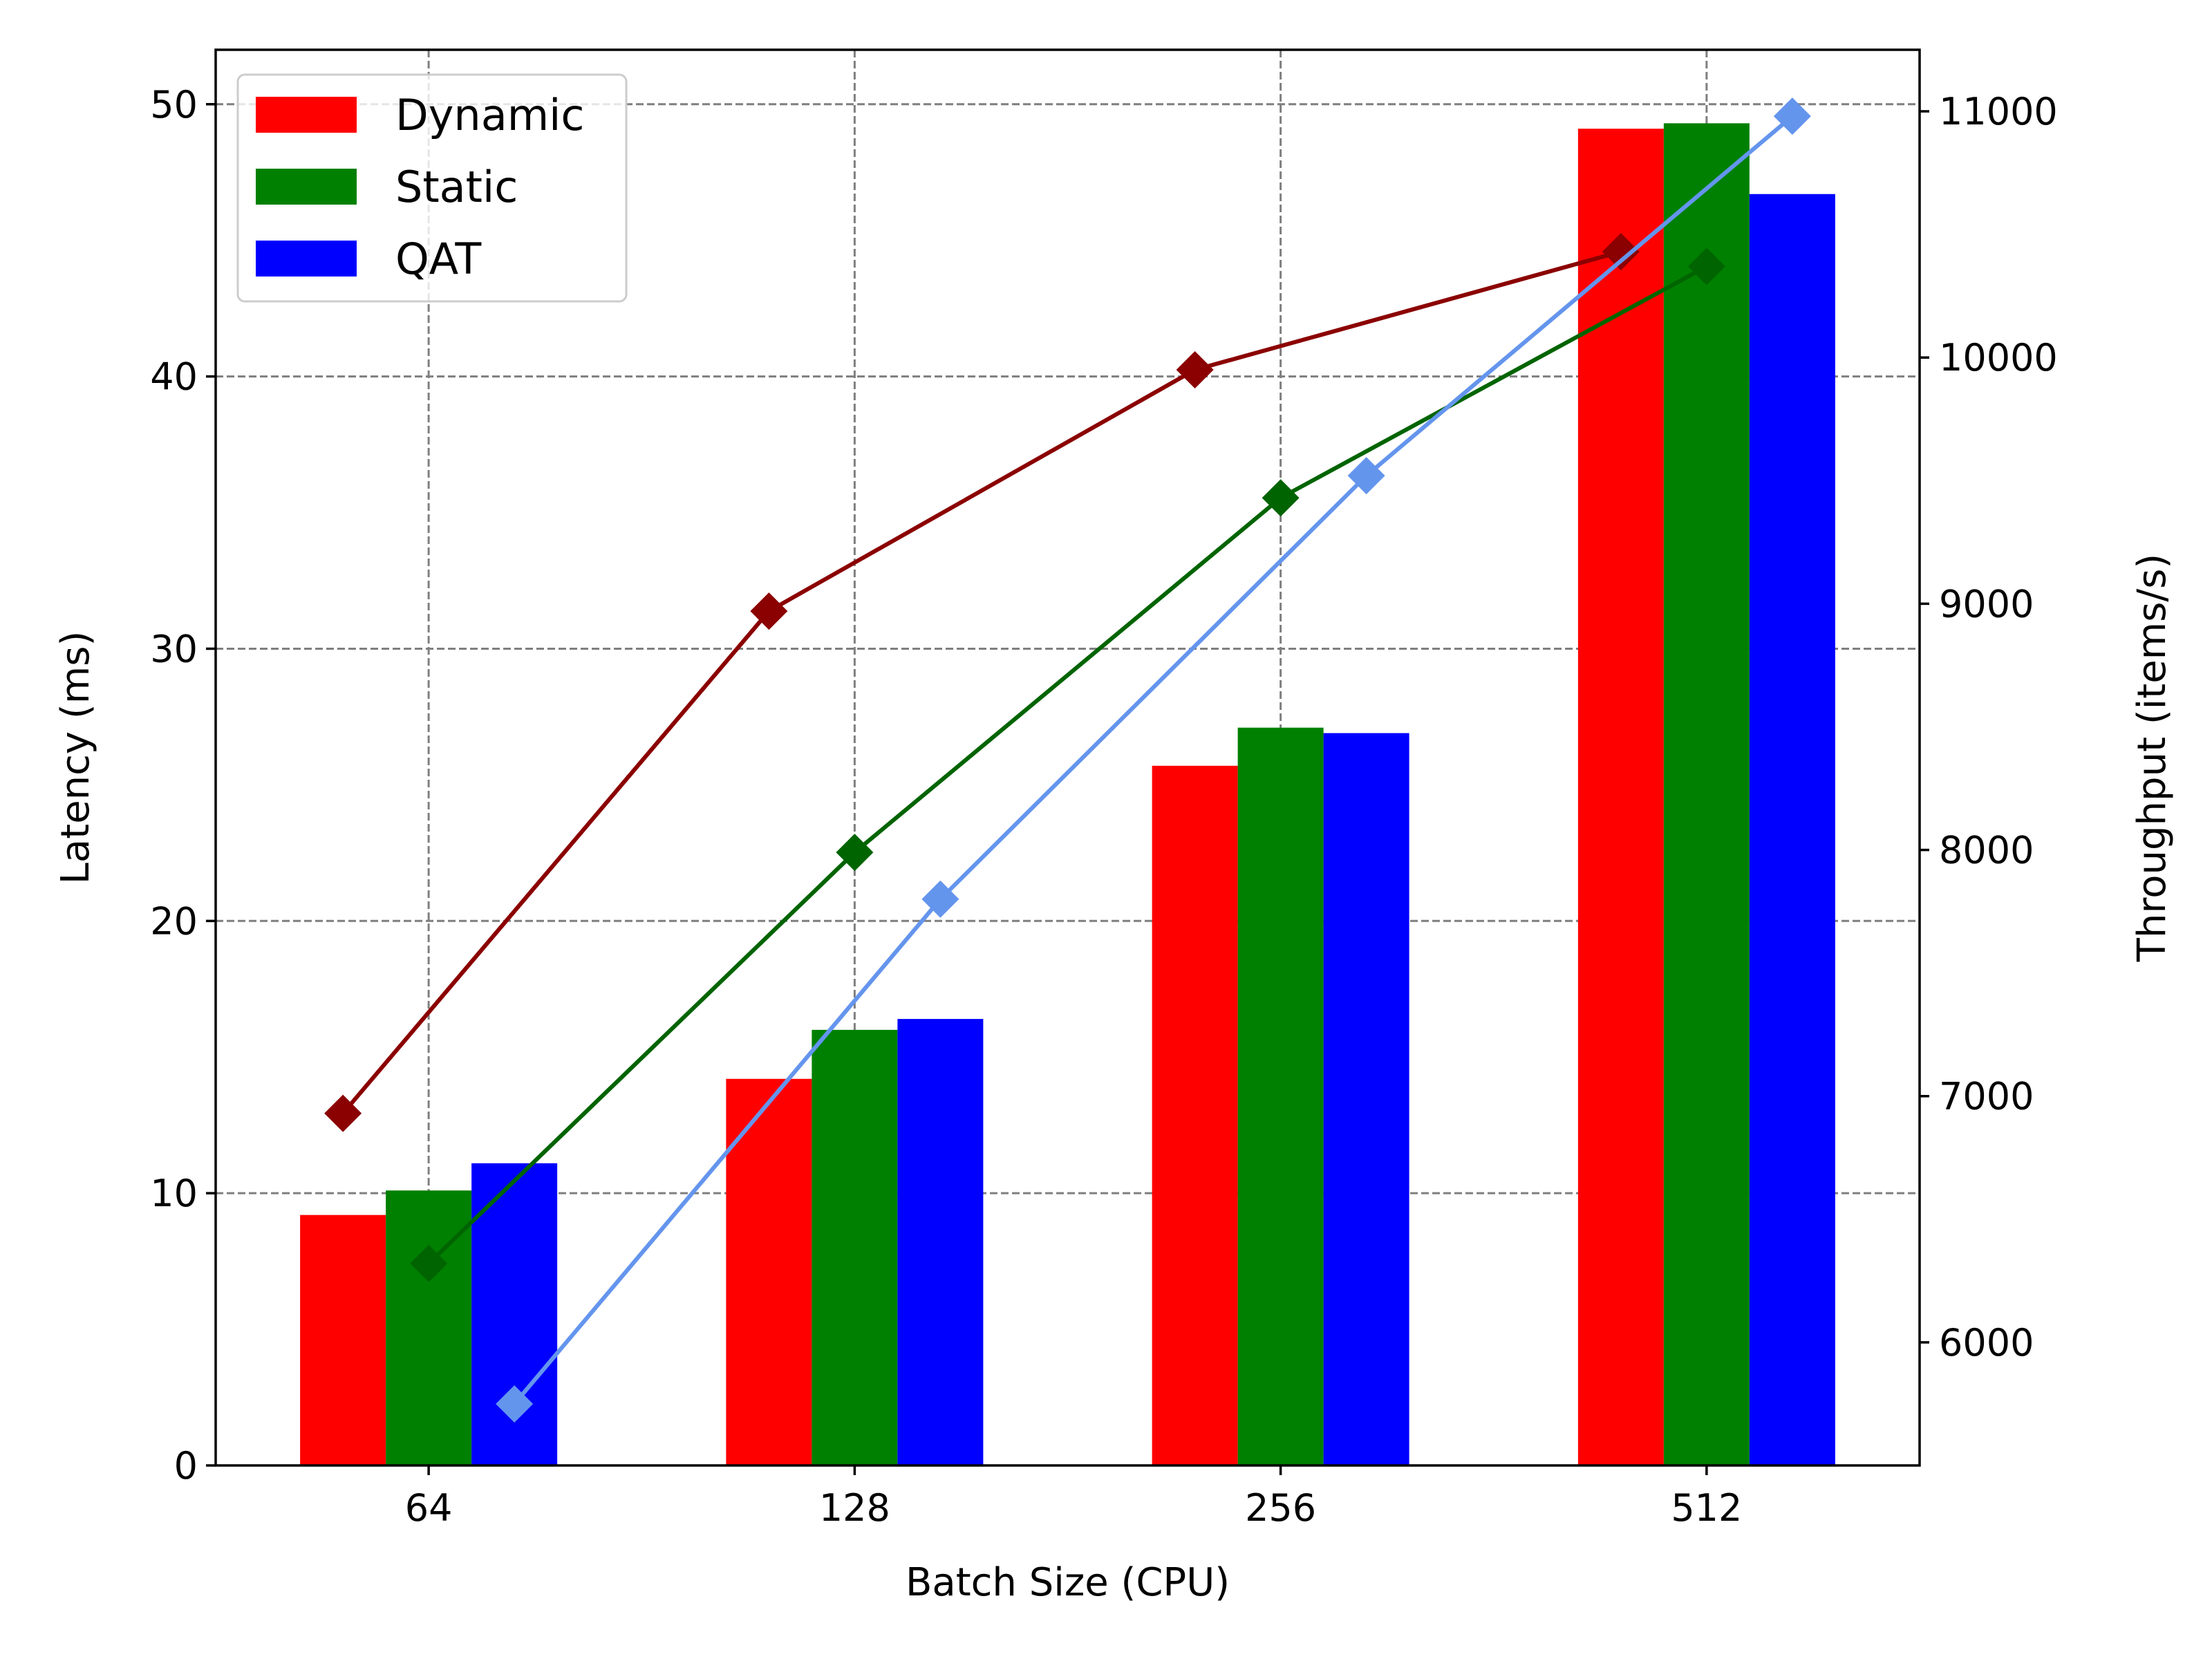 The image size is (2212, 1659). Describe the element at coordinates (1999, 357) in the screenshot. I see `y2-tick-label: 10000` at that location.